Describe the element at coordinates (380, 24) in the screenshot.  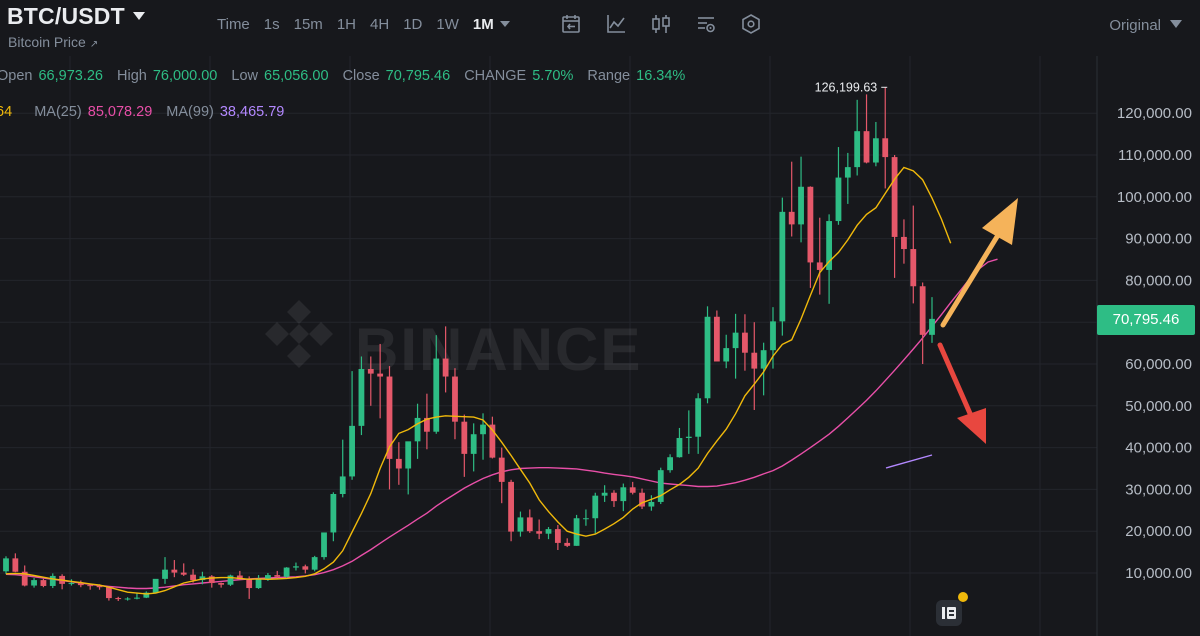
I see `timeframe-4h: 4H` at that location.